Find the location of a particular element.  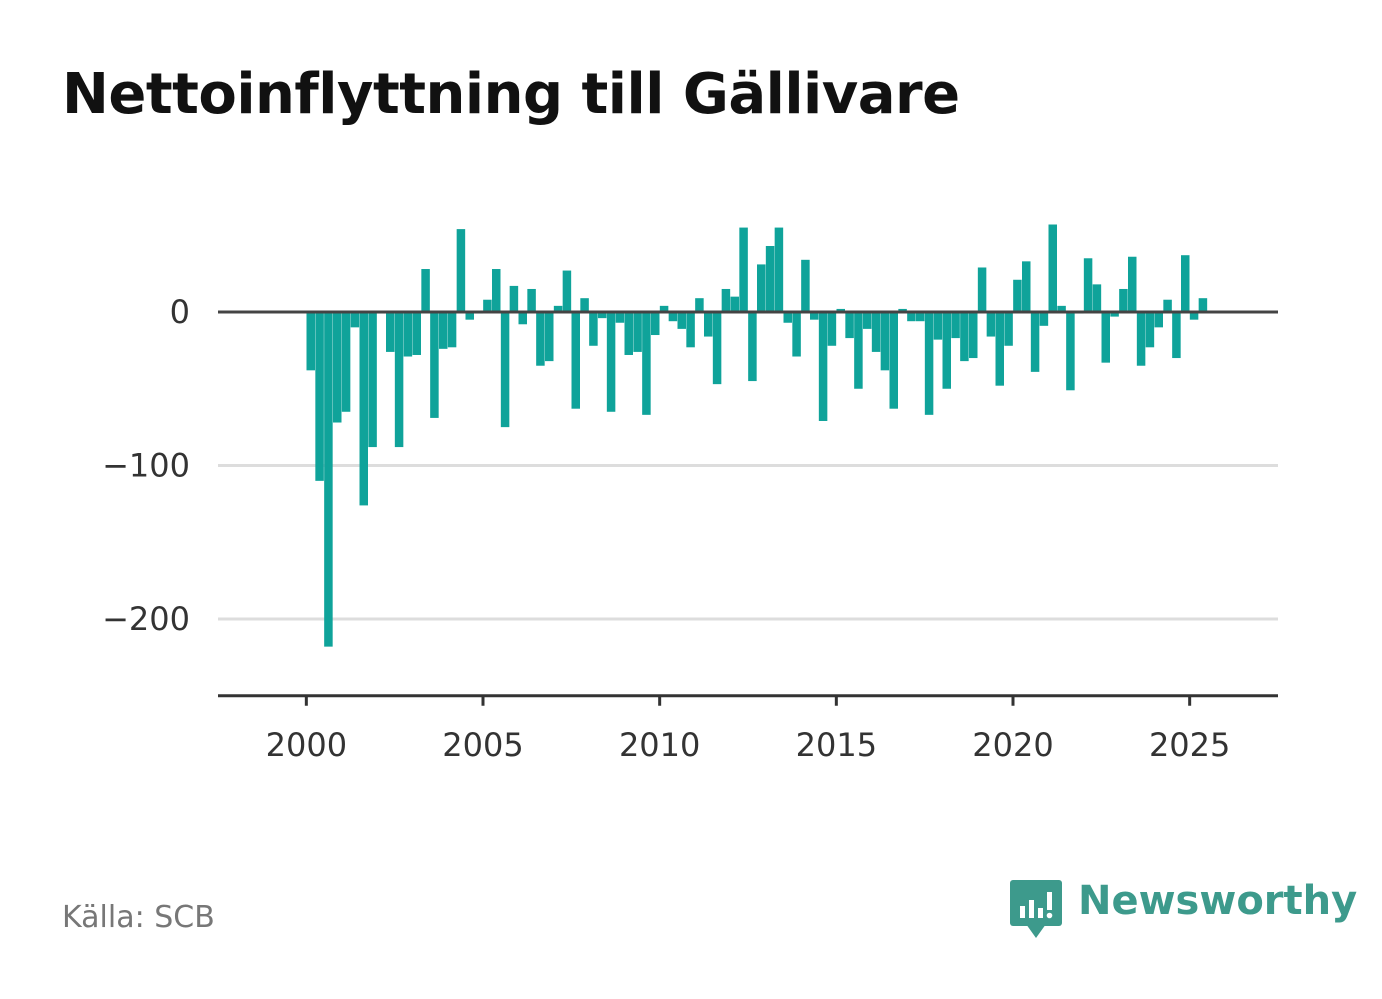

x-tick-label: 2000 is located at coordinates (306, 745).